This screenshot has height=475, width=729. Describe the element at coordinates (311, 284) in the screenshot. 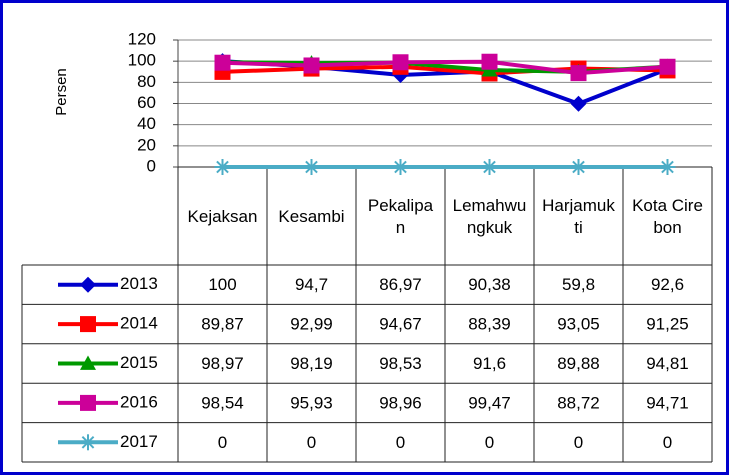

I see `table-cell: 94,7` at that location.